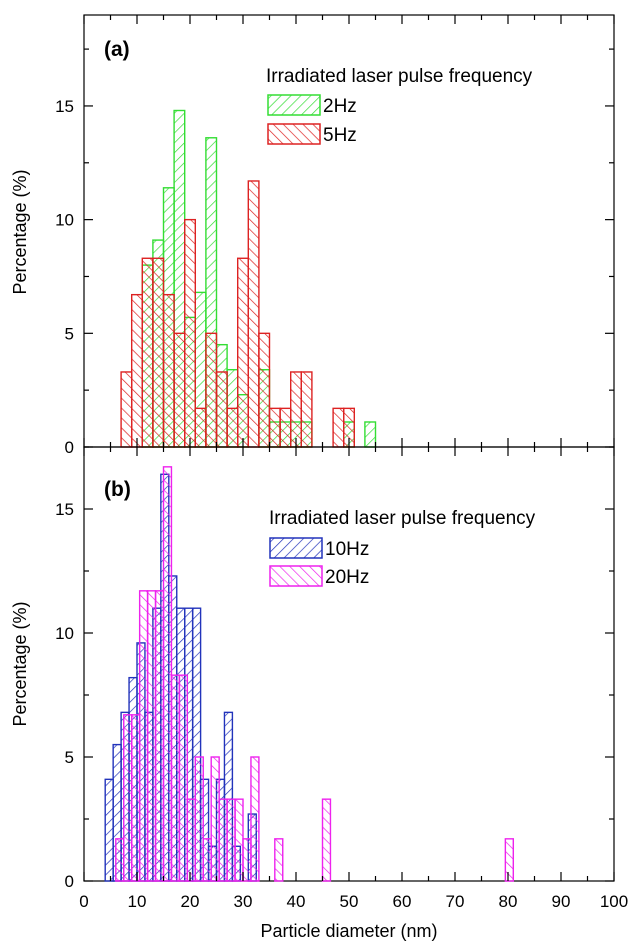  Describe the element at coordinates (296, 548) in the screenshot. I see `legend-swatch-10hz` at that location.